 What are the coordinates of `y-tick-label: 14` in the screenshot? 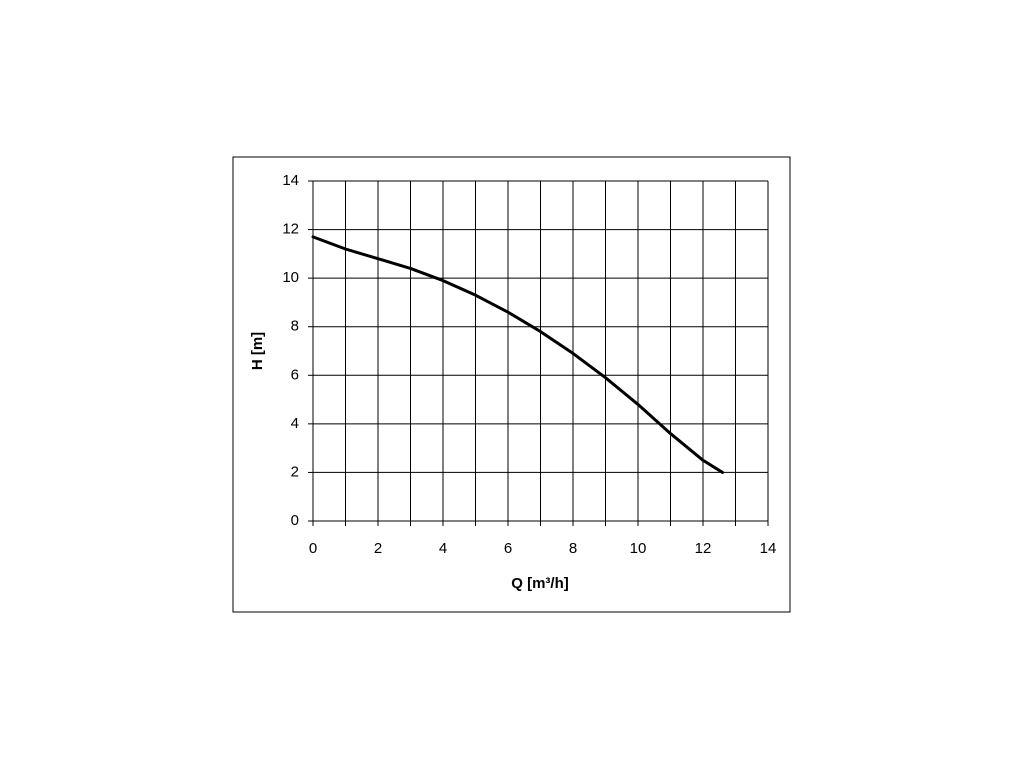 It's located at (290, 180).